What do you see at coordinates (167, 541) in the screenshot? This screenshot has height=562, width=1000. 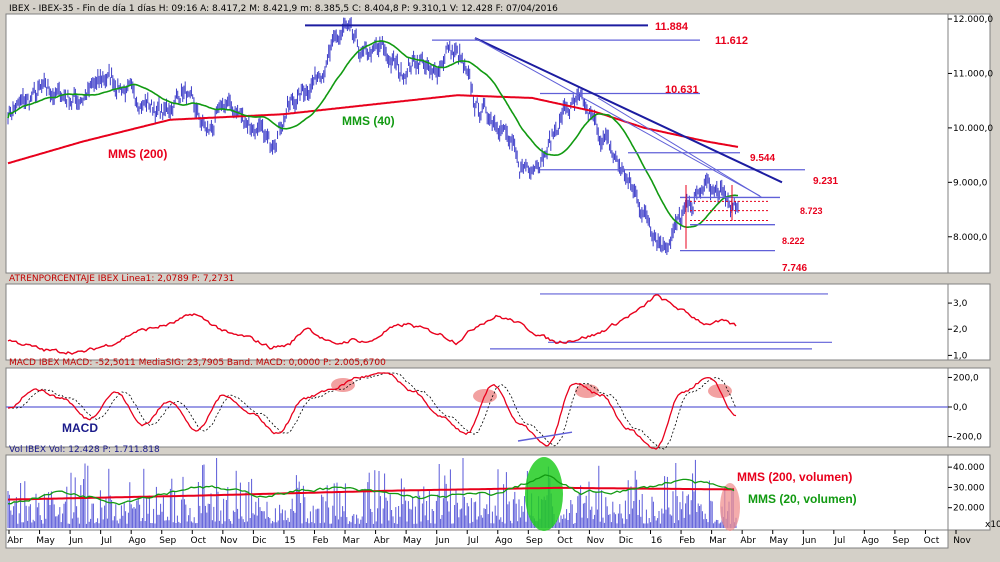 I see `x-tick-label-5: Sep` at bounding box center [167, 541].